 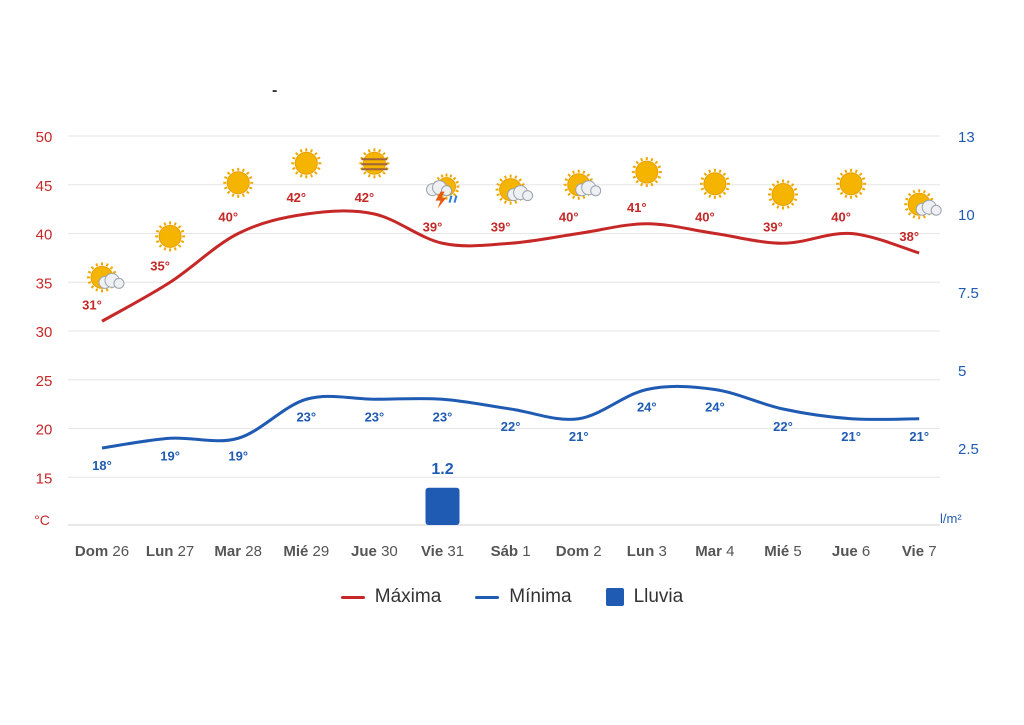 I want to click on legend-max-swatch, so click(x=352, y=597).